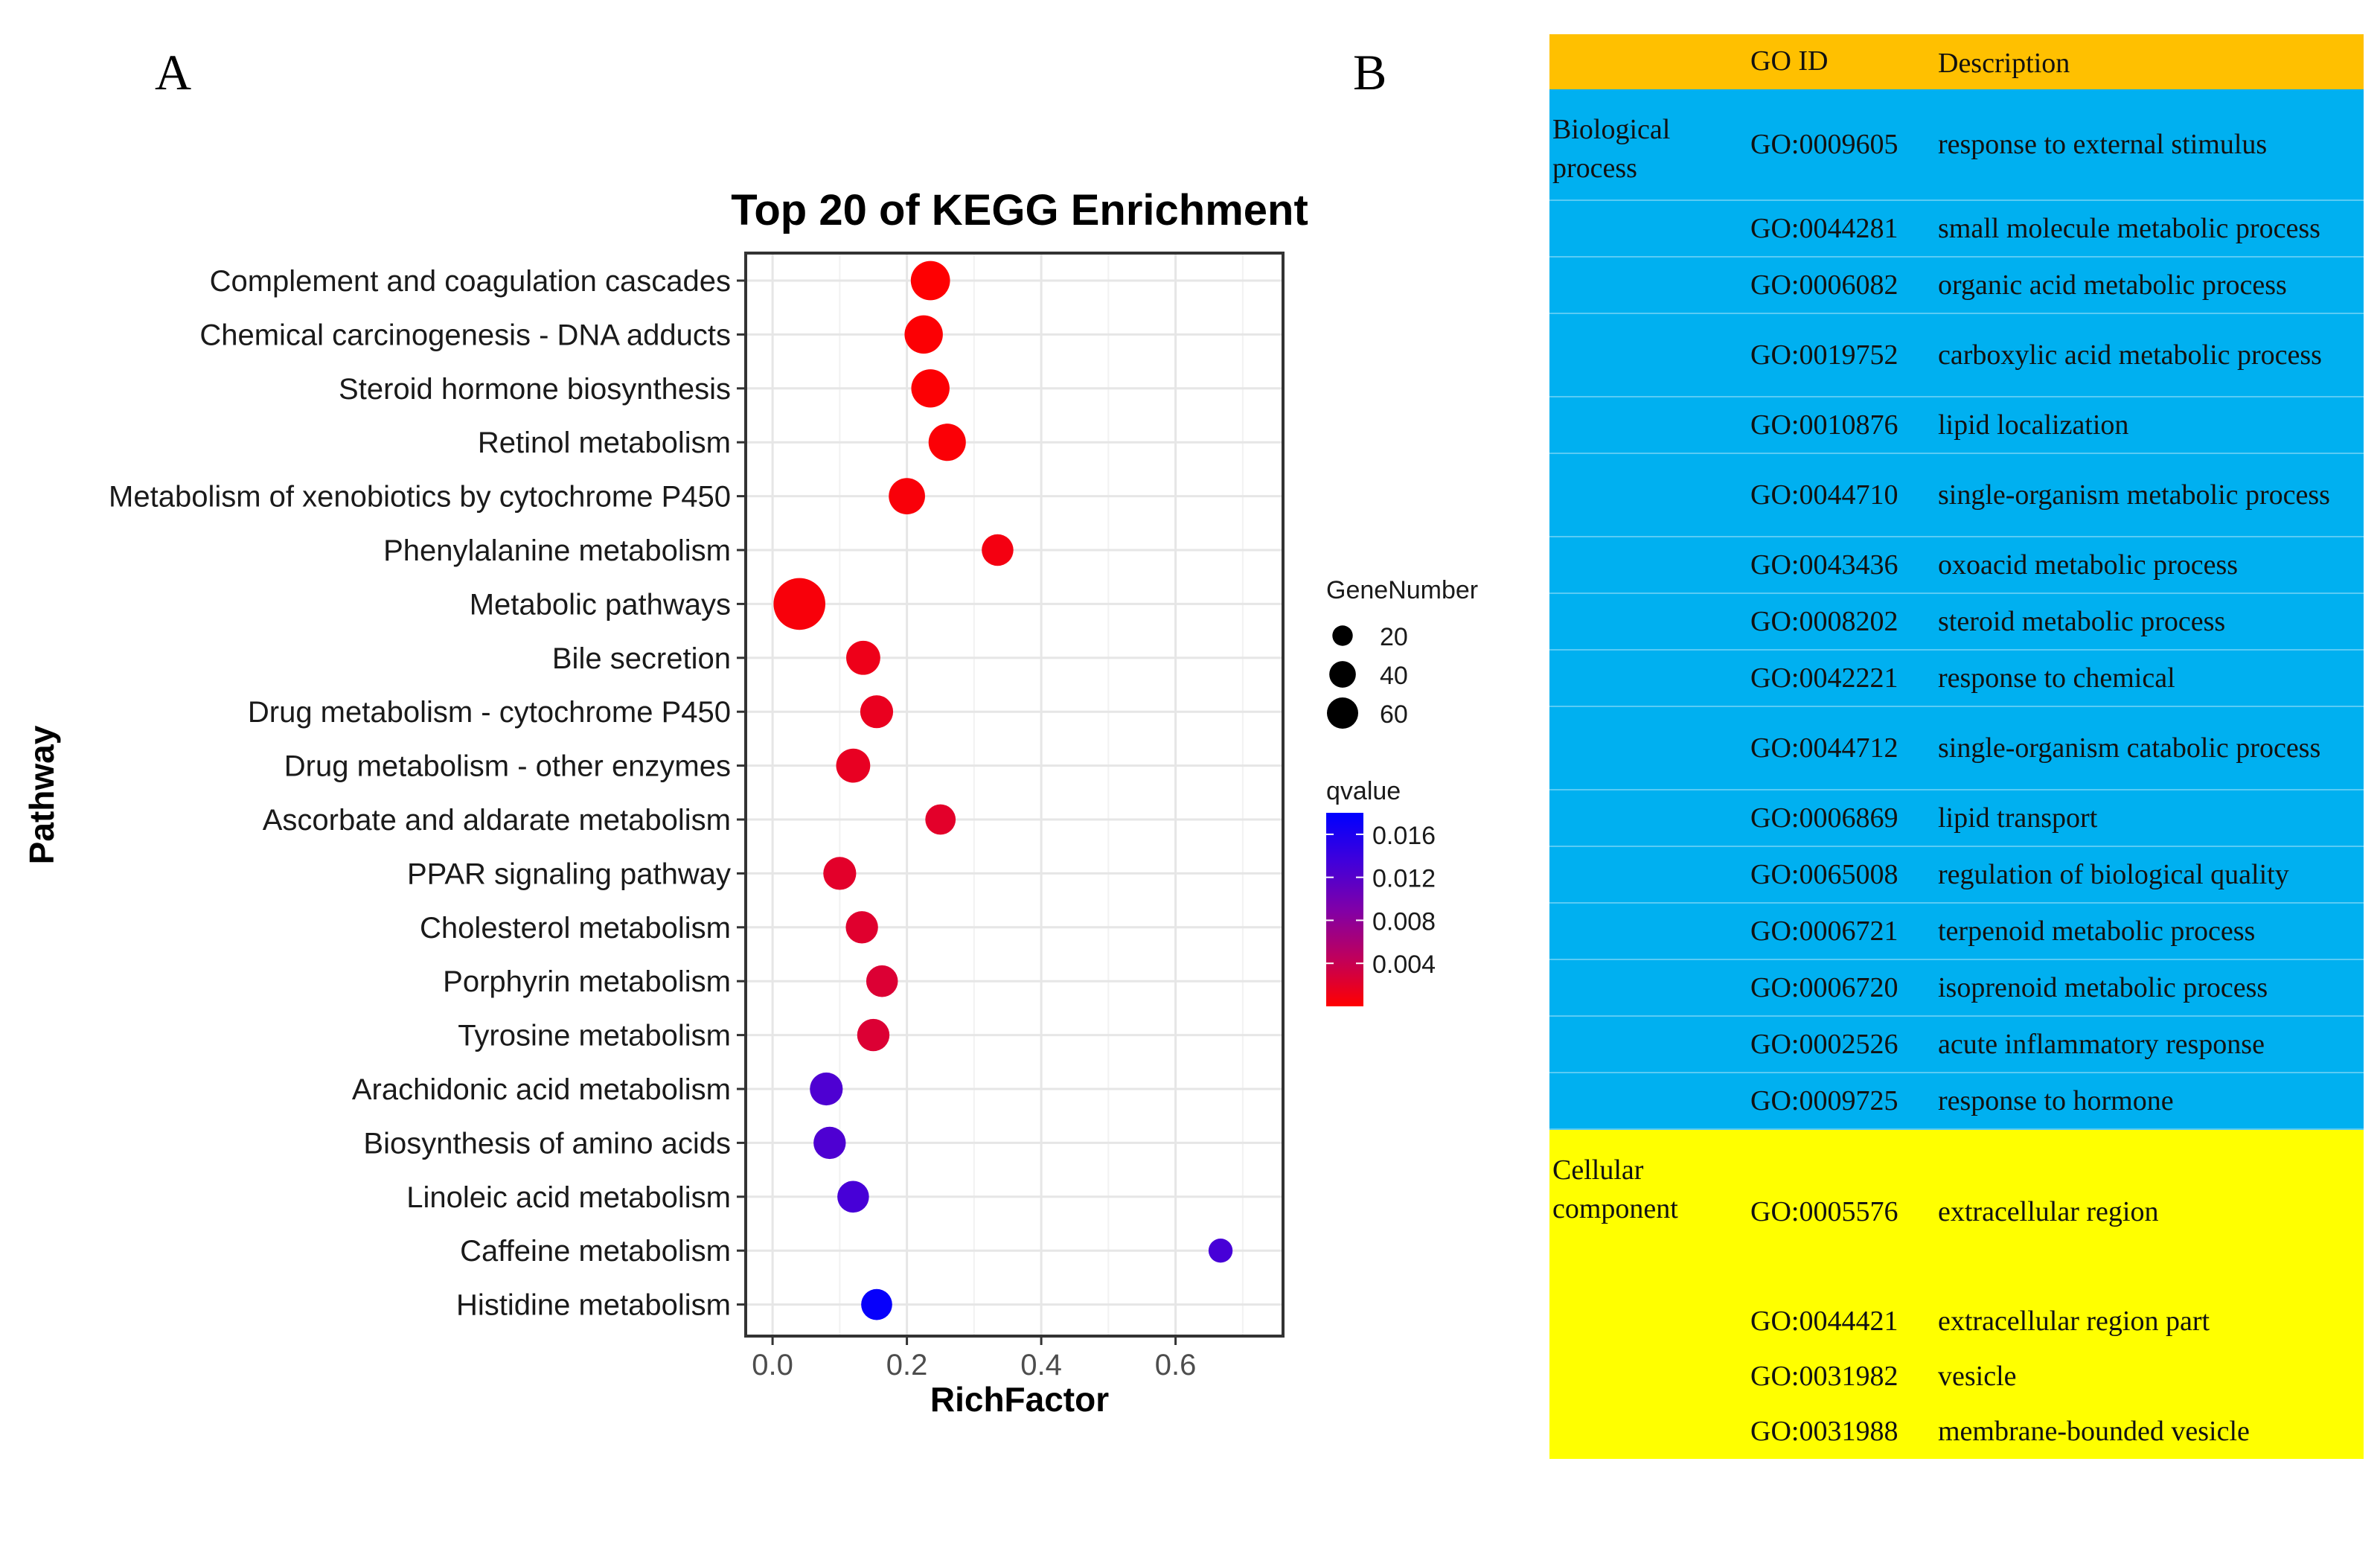 The width and height of the screenshot is (2380, 1543). I want to click on go-id-cell: GO:0043436, so click(1824, 565).